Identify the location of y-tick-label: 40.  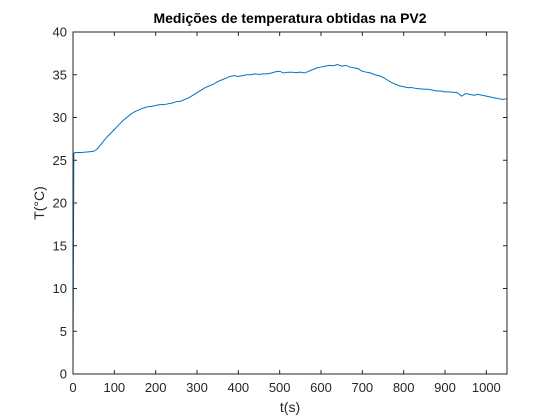
(60, 32).